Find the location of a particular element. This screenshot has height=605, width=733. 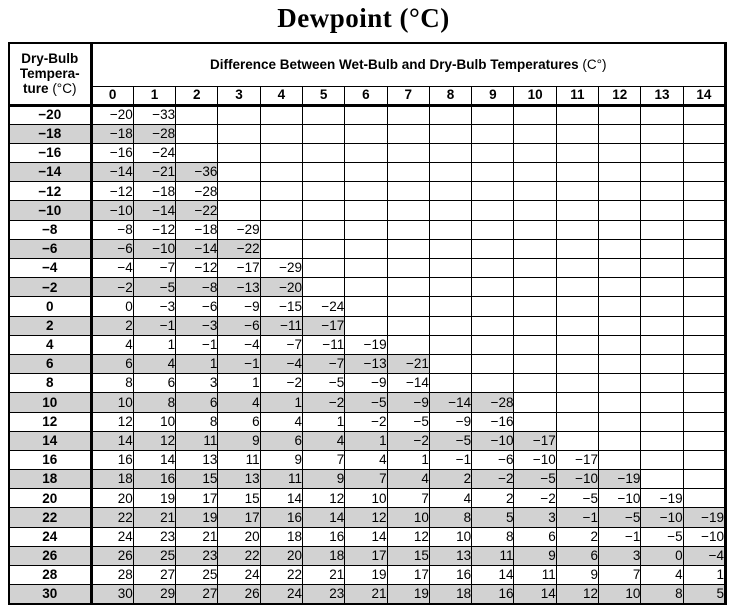

dry-bulb-header-line2: Tempera- is located at coordinates (49, 74).